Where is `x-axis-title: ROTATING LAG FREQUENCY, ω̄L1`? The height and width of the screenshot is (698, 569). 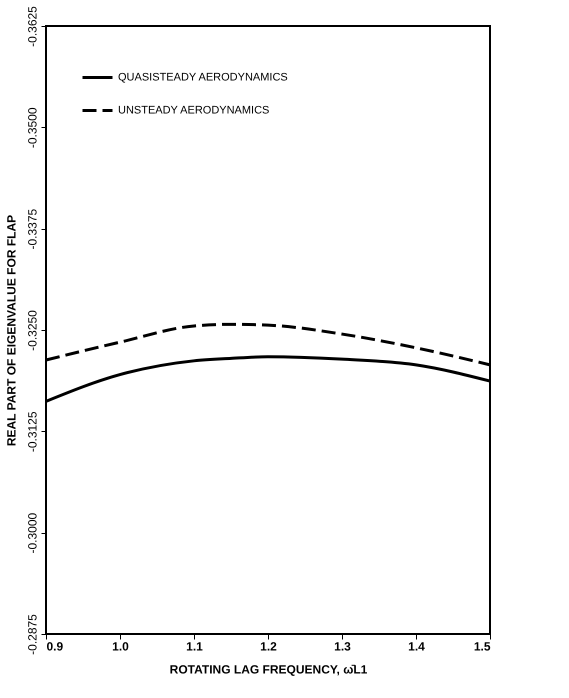
x-axis-title: ROTATING LAG FREQUENCY, ω̄L1 is located at coordinates (269, 669).